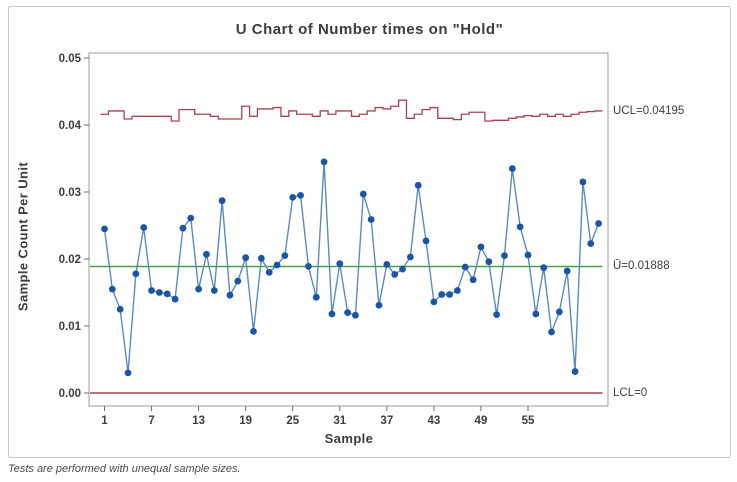 This screenshot has height=482, width=737. Describe the element at coordinates (70, 193) in the screenshot. I see `y-tick-label: 0.03` at that location.